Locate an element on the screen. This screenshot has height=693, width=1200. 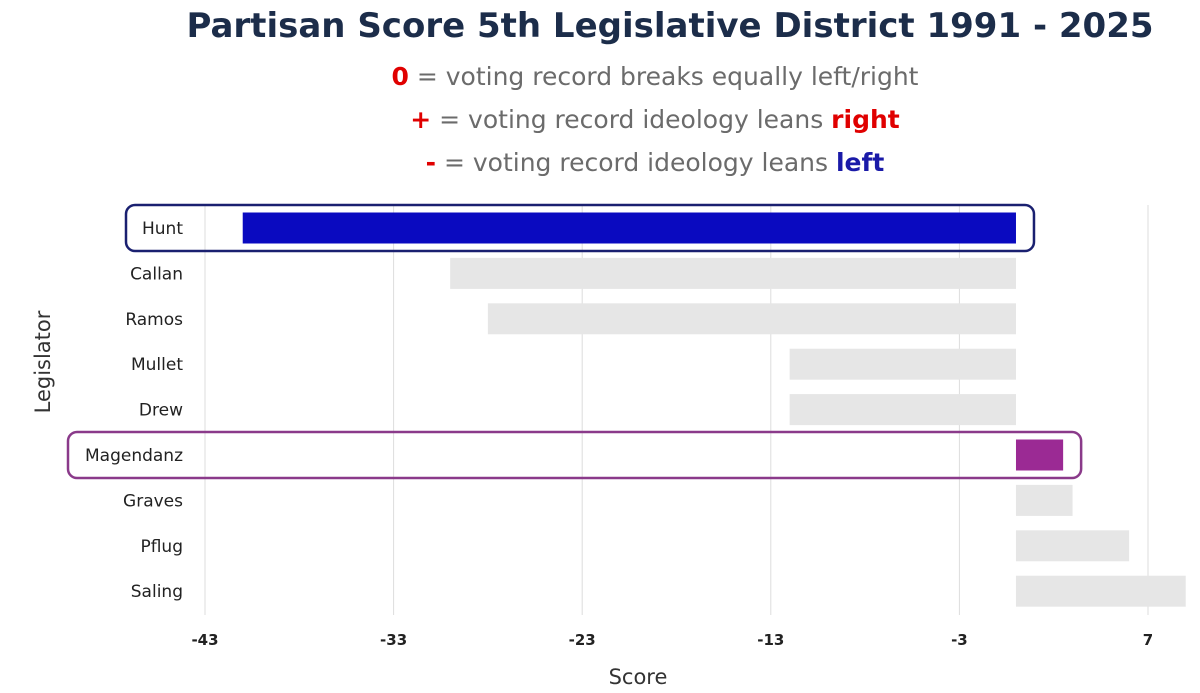
x-tick-label: -33 is located at coordinates (393, 640).